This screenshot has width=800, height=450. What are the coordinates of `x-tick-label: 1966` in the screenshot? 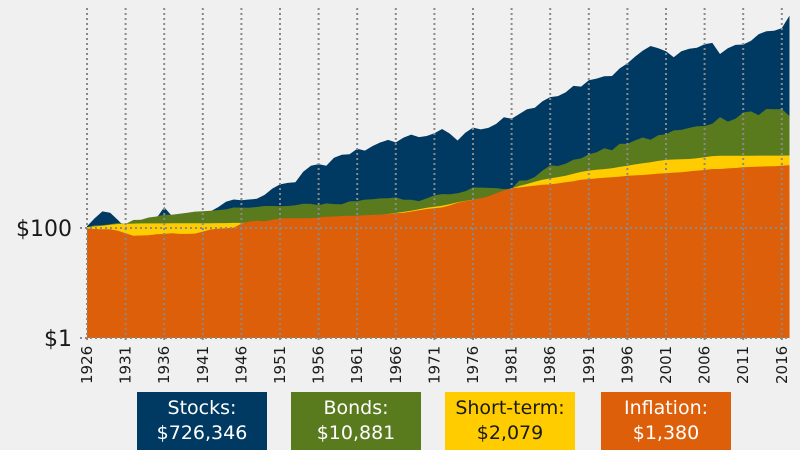 It's located at (396, 365).